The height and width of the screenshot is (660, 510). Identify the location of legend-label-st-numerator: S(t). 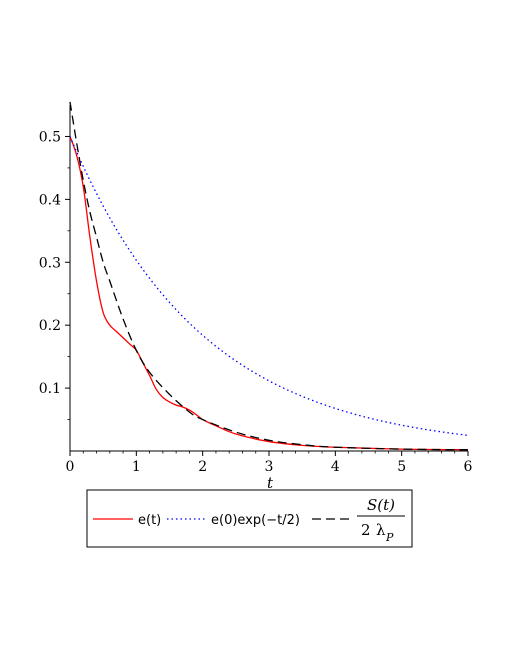
(381, 505).